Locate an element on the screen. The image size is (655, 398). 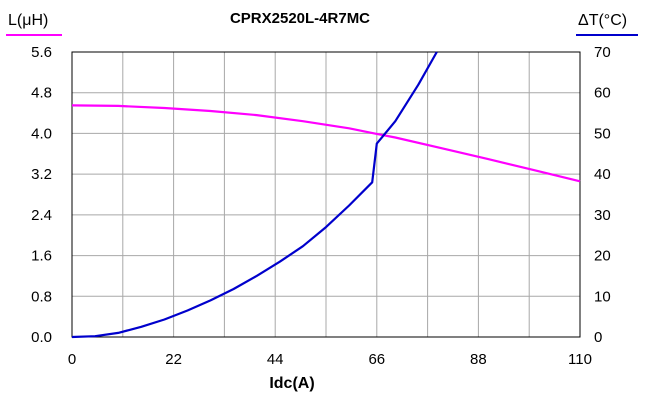
x-tick-label: 22 is located at coordinates (173, 359).